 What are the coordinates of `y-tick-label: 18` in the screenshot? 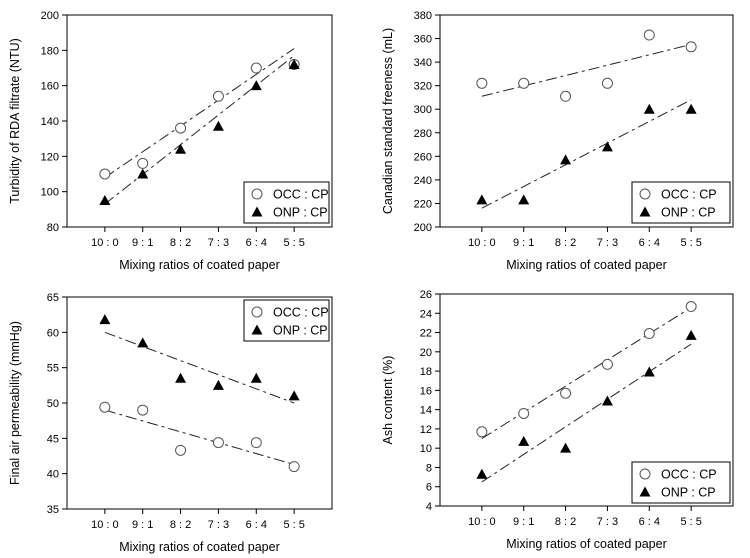 It's located at (426, 372).